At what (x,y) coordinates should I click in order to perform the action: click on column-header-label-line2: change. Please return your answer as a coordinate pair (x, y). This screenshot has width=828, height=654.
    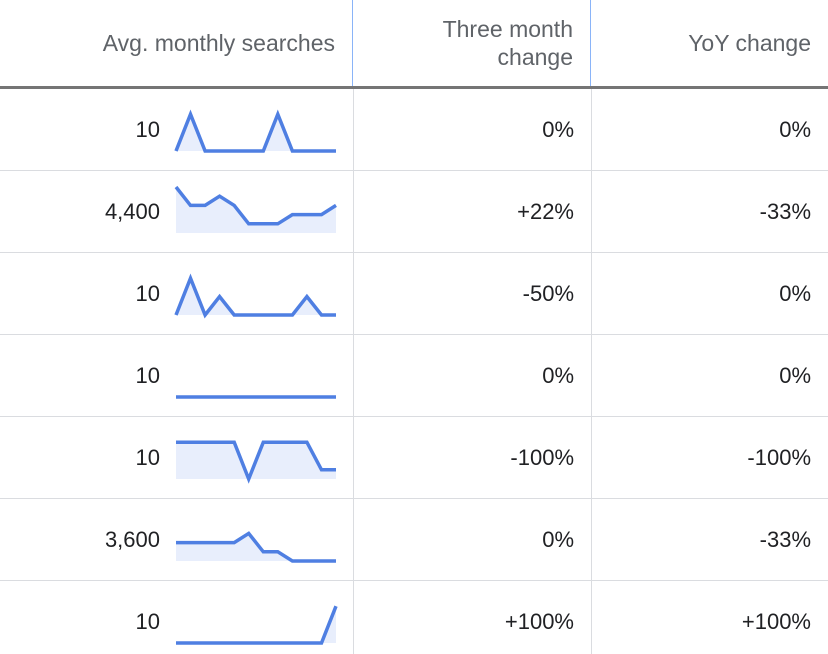
    Looking at the image, I should click on (535, 57).